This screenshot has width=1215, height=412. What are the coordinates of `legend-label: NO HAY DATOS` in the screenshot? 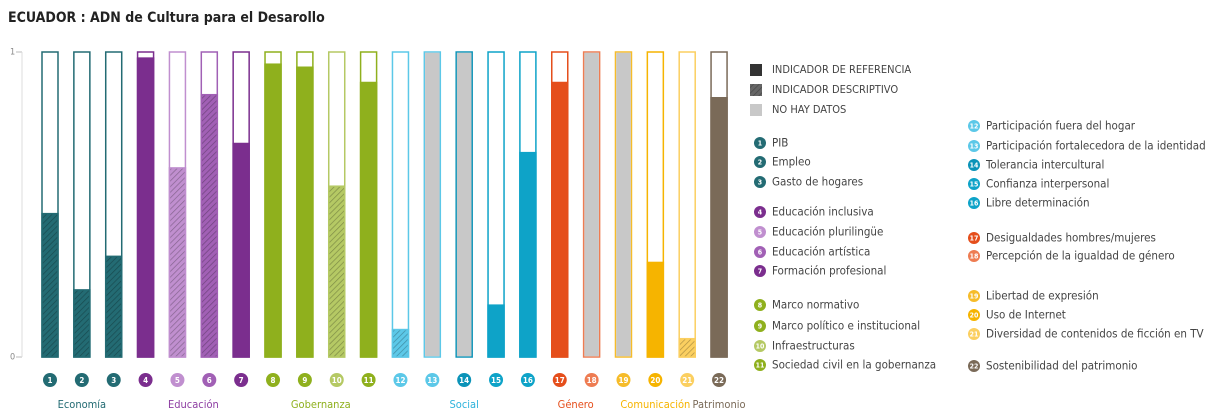 It's located at (809, 109).